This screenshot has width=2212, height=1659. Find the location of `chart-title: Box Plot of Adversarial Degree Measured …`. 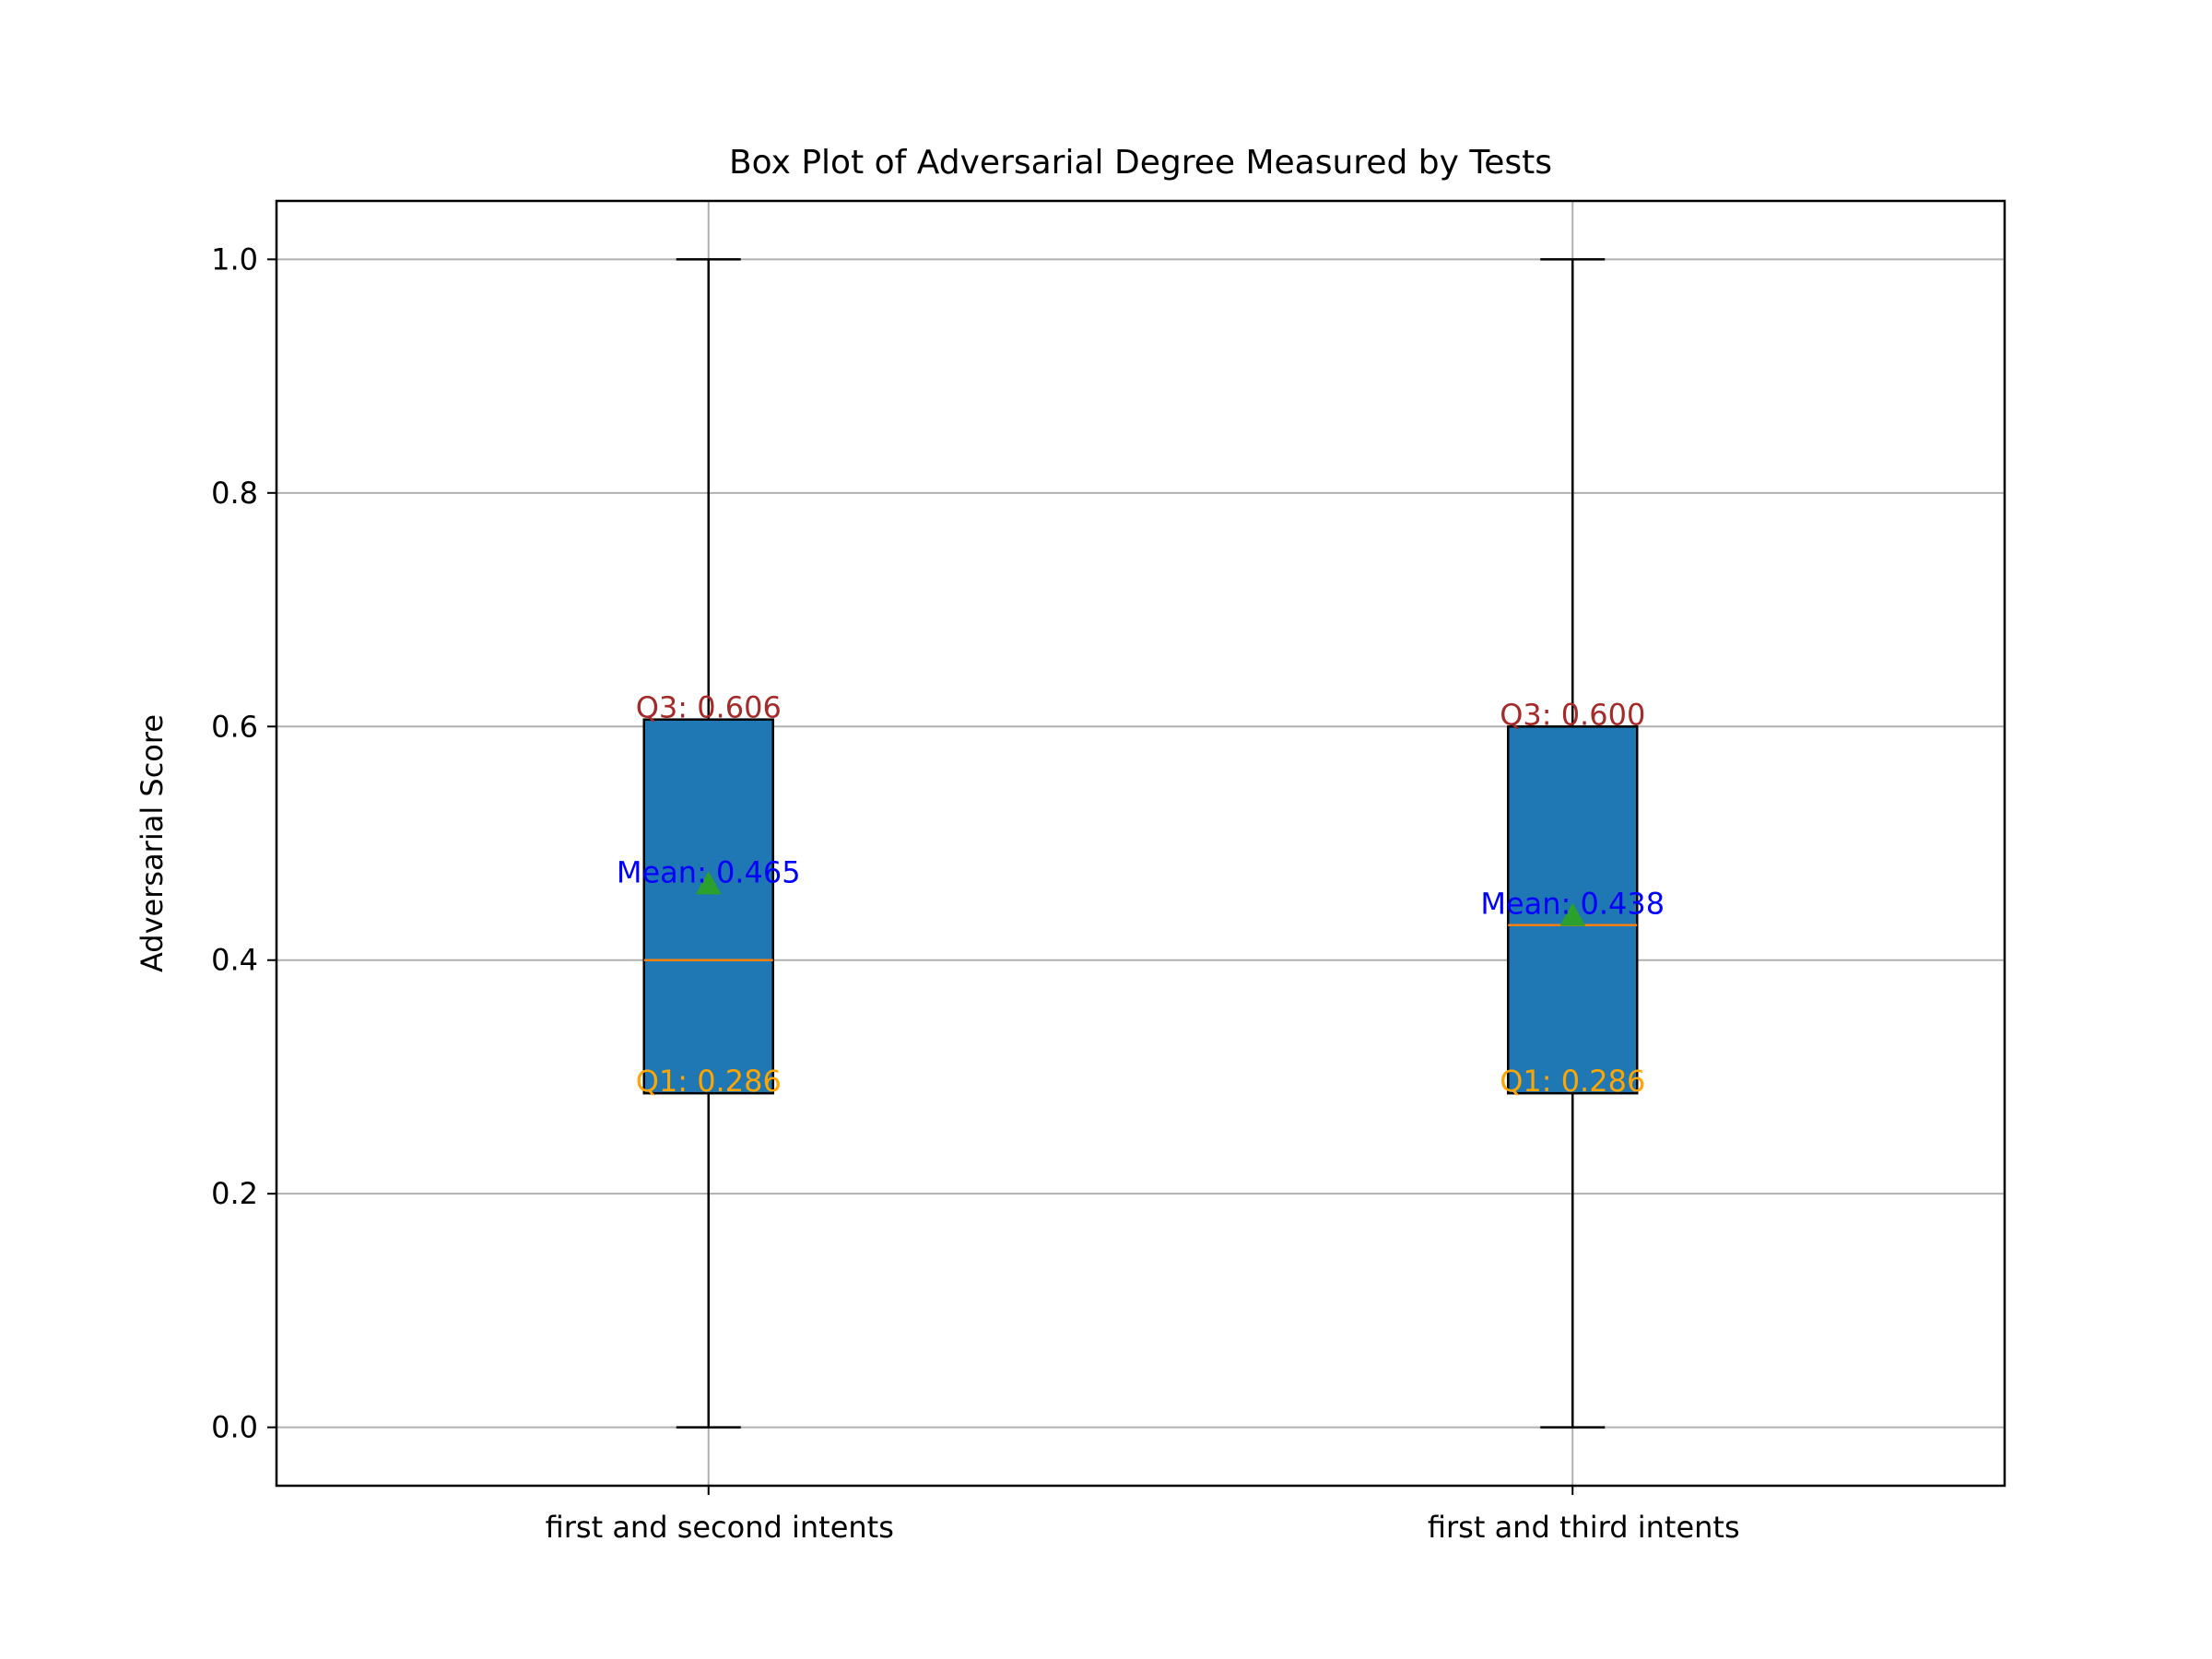

chart-title: Box Plot of Adversarial Degree Measured … is located at coordinates (1140, 163).